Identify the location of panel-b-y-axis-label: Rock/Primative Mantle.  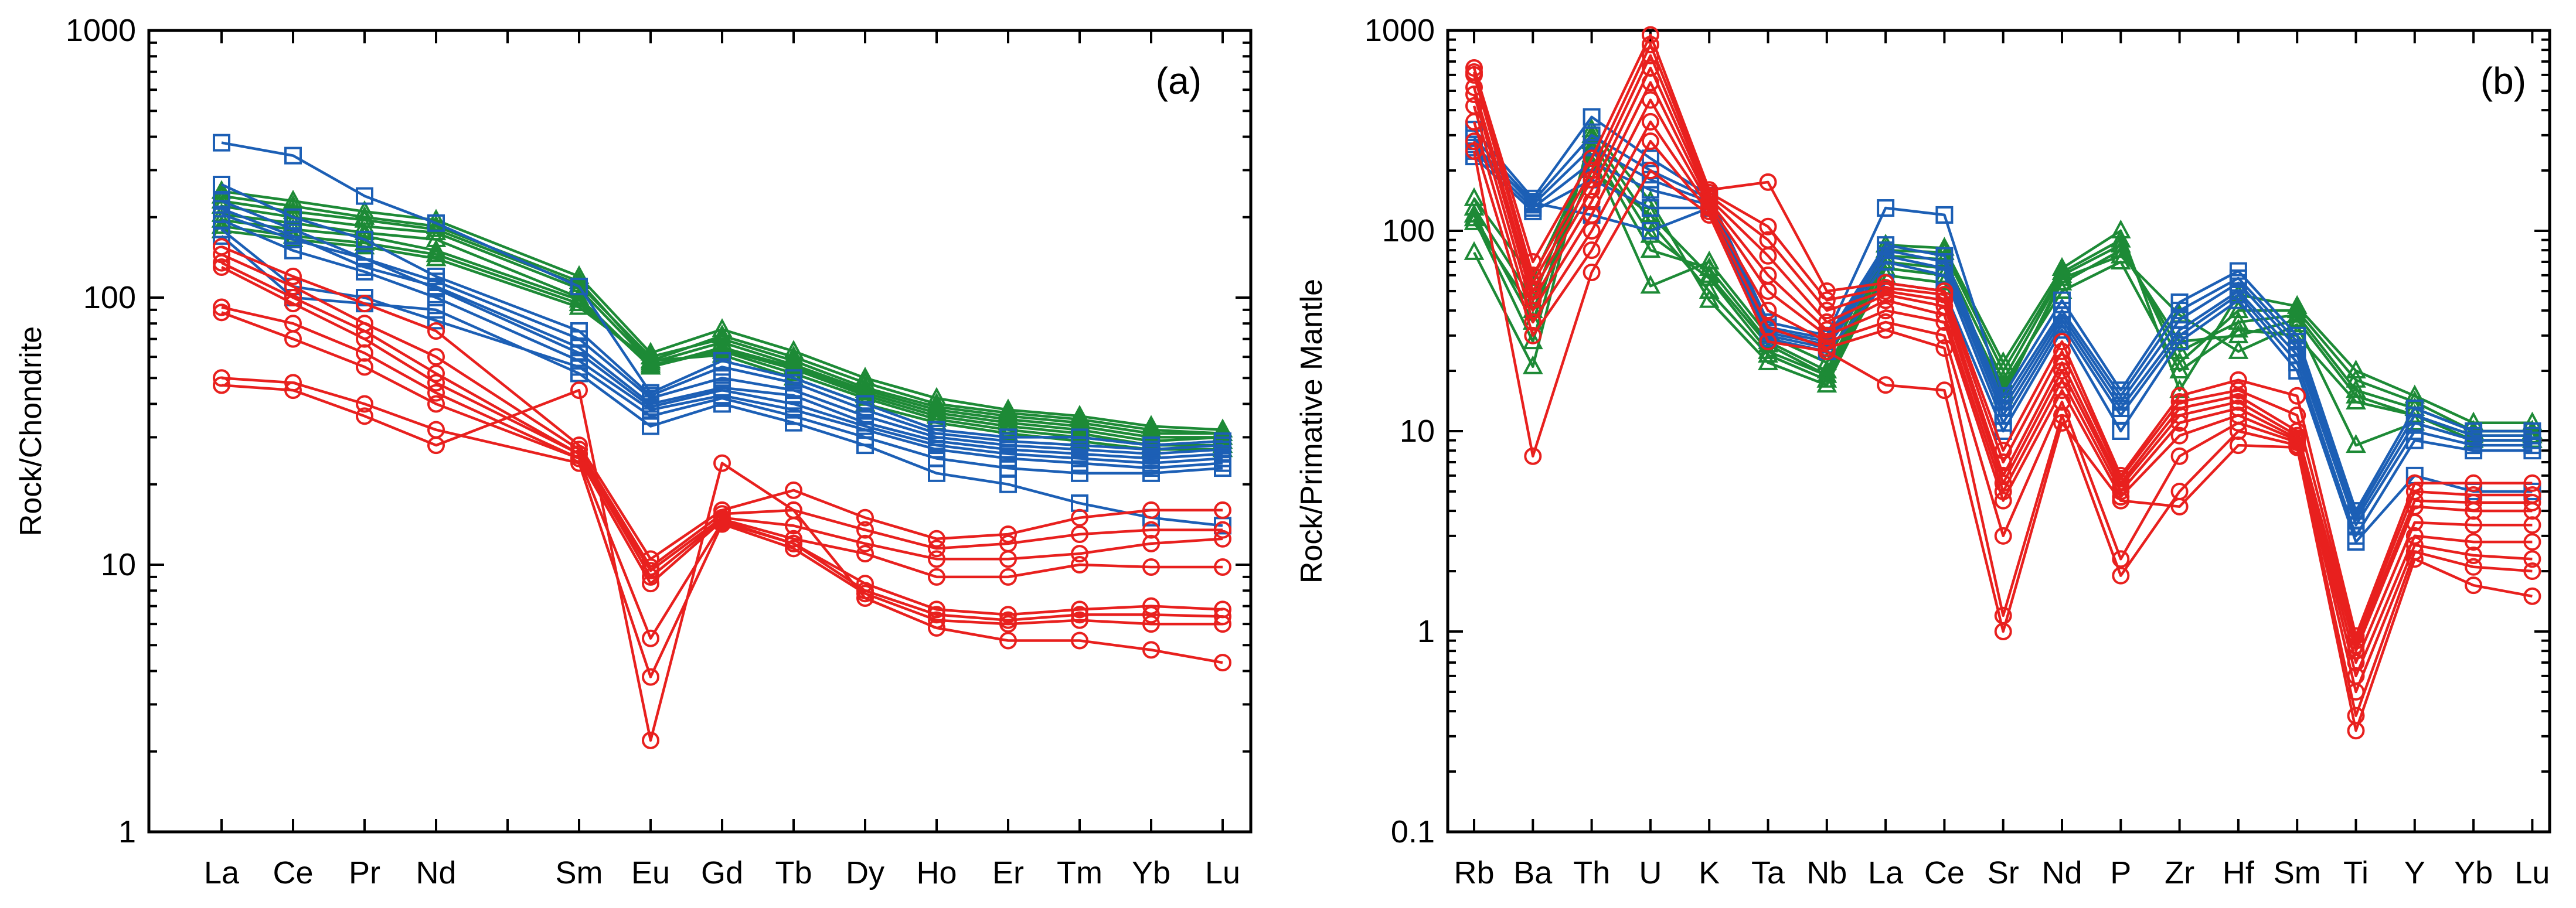
(1312, 431).